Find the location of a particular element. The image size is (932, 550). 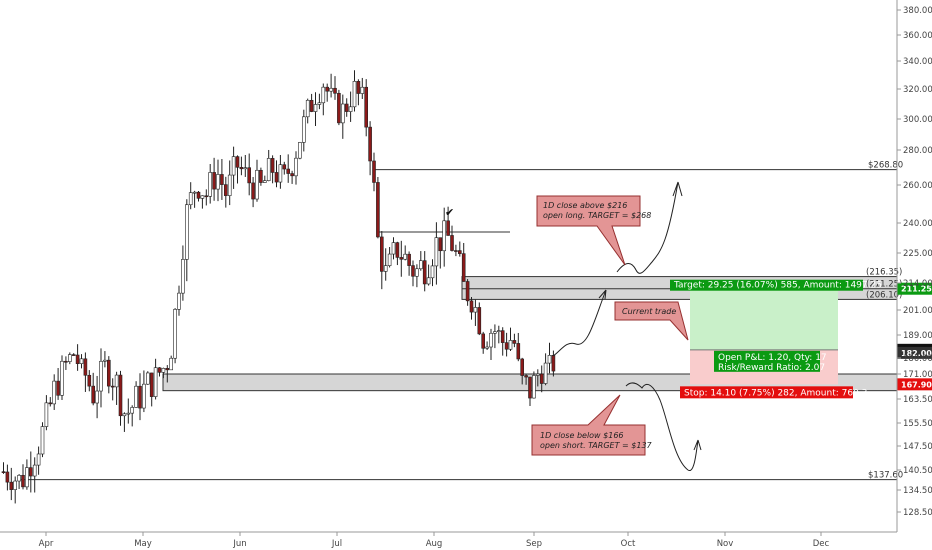

note-long-line1: 1D close above $216 is located at coordinates (585, 205).